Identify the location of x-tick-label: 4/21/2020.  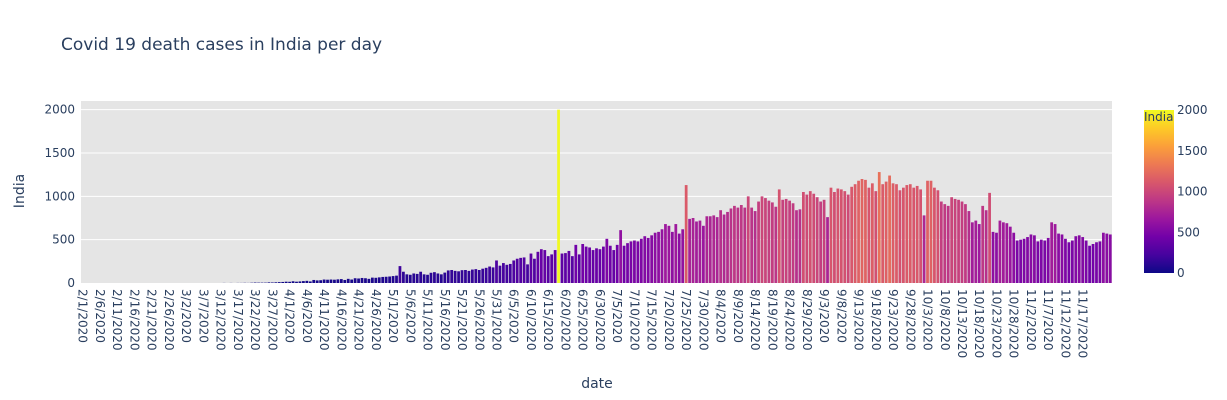
(359, 320).